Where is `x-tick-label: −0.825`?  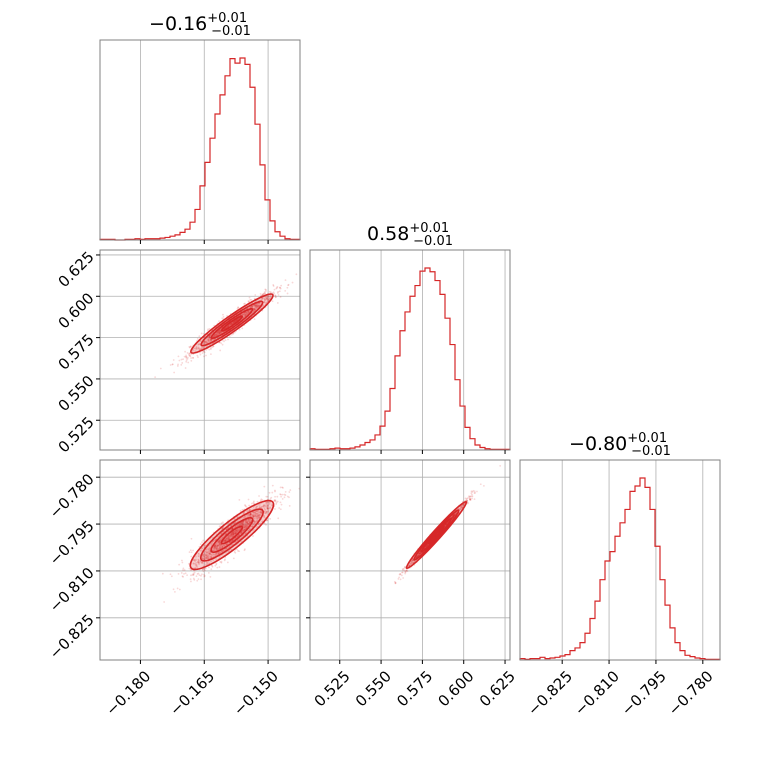
x-tick-label: −0.825 is located at coordinates (550, 693).